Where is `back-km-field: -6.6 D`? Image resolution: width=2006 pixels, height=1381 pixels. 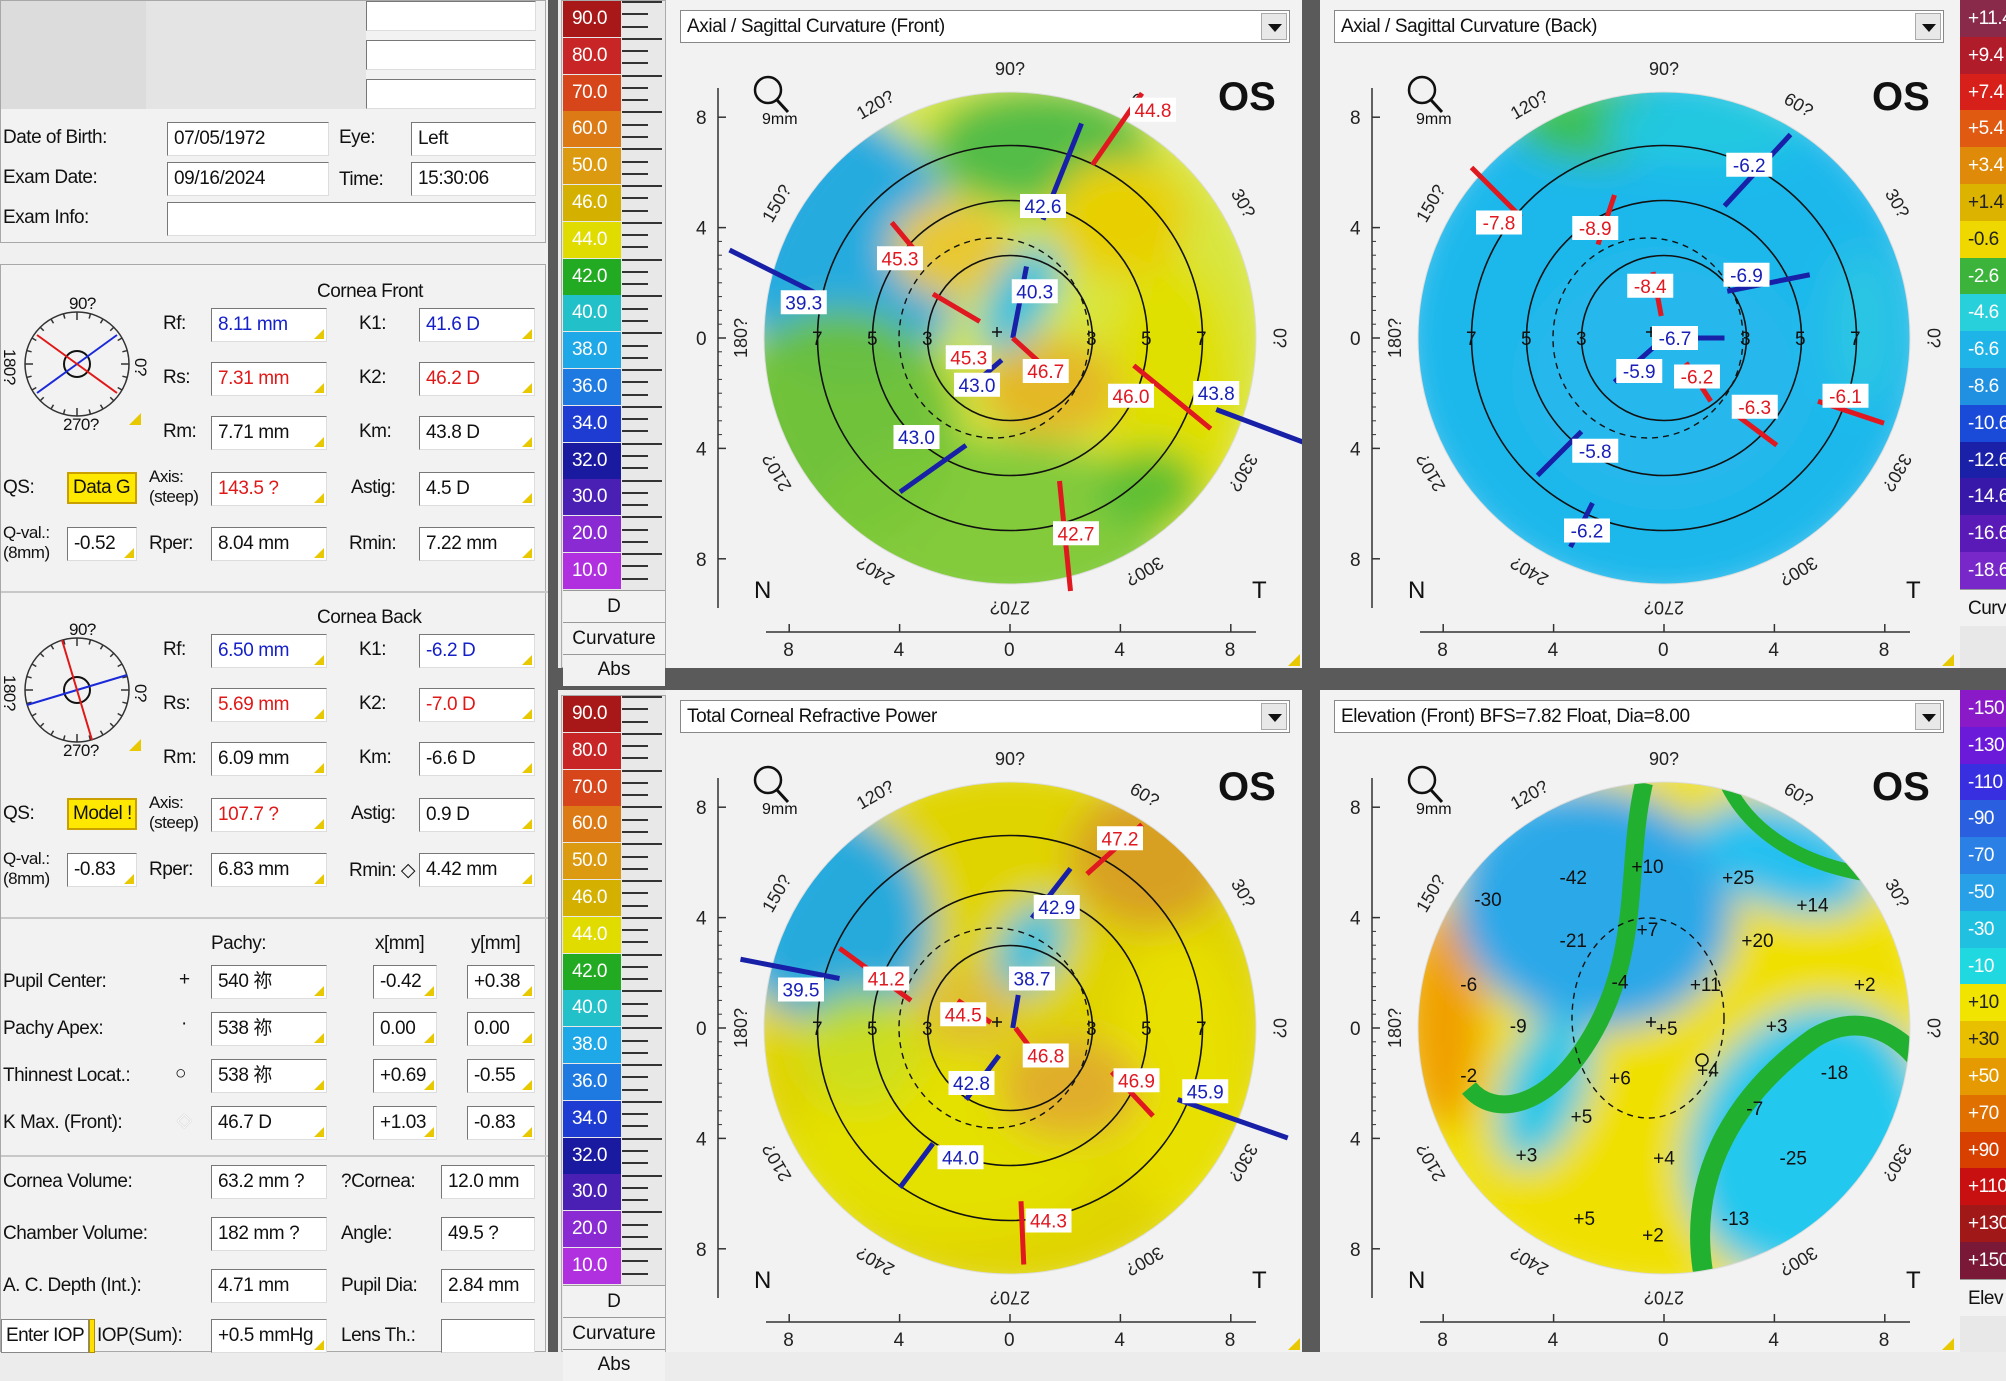 back-km-field: -6.6 D is located at coordinates (477, 759).